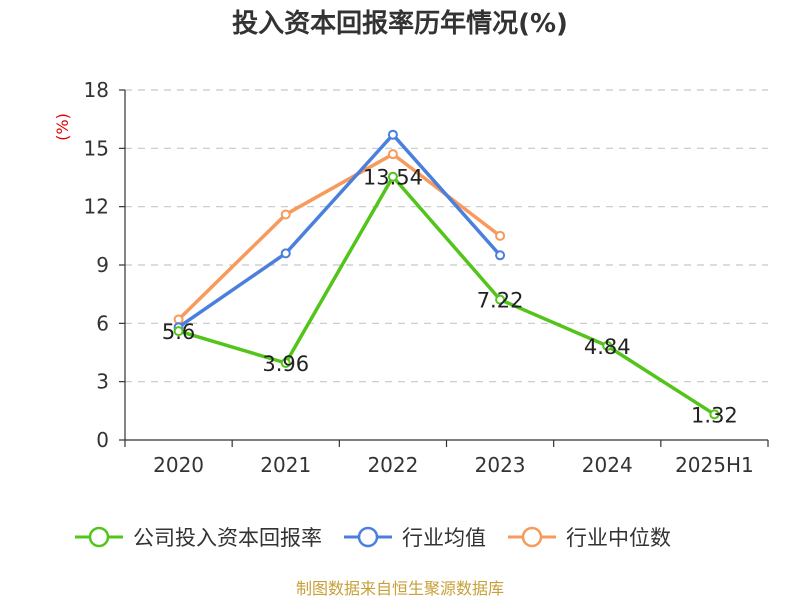 This screenshot has width=800, height=600. Describe the element at coordinates (102, 440) in the screenshot. I see `y-tick-label: 0` at that location.